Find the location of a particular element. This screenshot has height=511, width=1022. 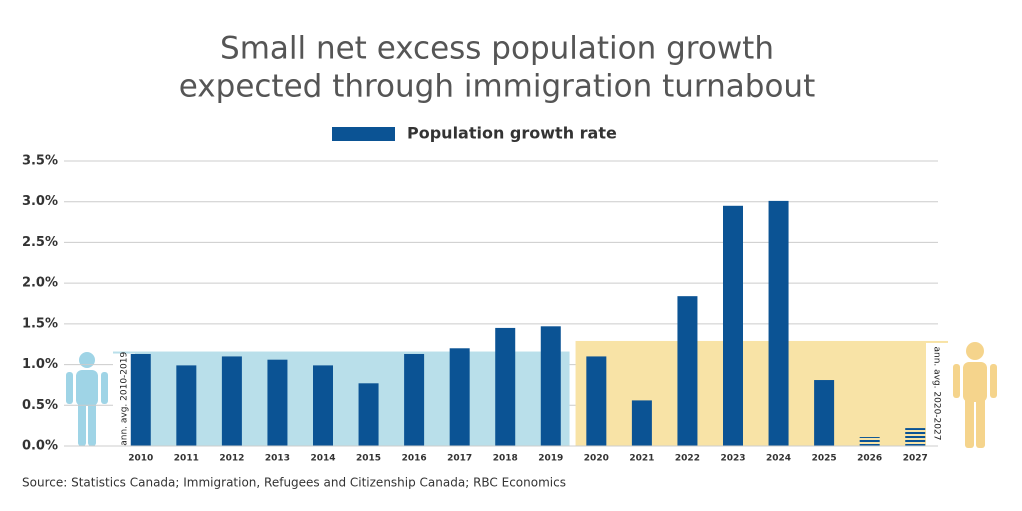

y-tick-label: 1.0% is located at coordinates (40, 364).